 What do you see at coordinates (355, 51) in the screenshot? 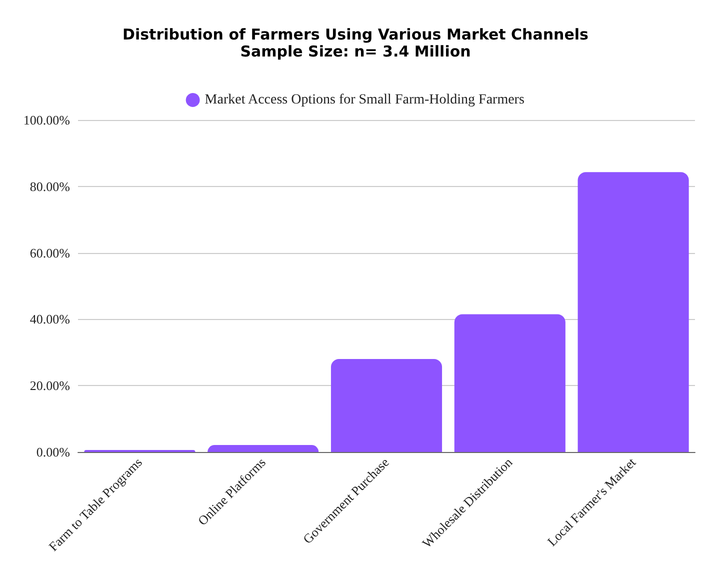
I see `chart-subtitle: Sample Size: n= 3.4 Million` at bounding box center [355, 51].